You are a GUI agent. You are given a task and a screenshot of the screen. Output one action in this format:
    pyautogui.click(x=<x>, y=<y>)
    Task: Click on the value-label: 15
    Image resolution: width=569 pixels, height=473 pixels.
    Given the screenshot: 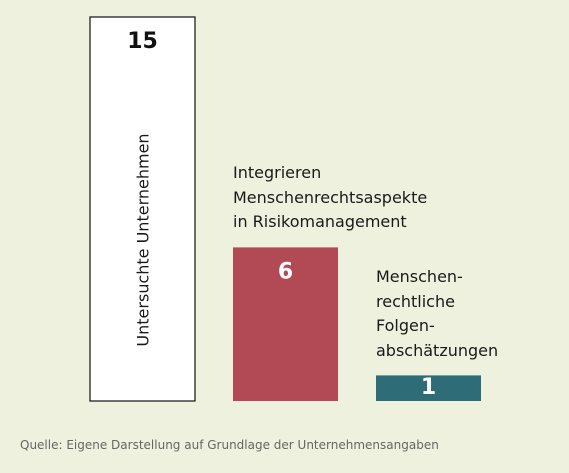 What is the action you would take?
    pyautogui.click(x=142, y=41)
    